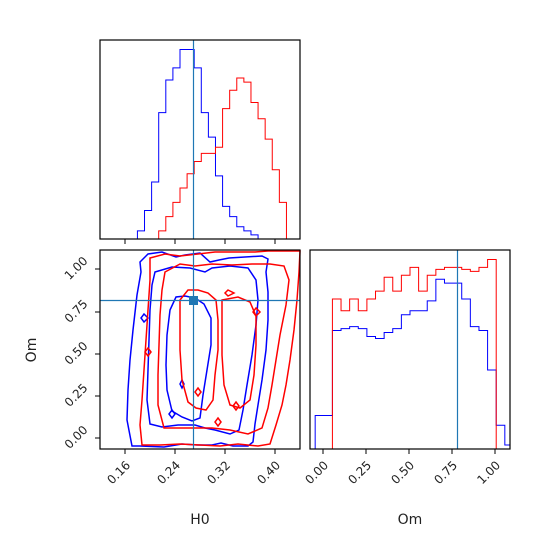 This screenshot has width=550, height=550. I want to click on red-outer-contour, so click(220, 348).